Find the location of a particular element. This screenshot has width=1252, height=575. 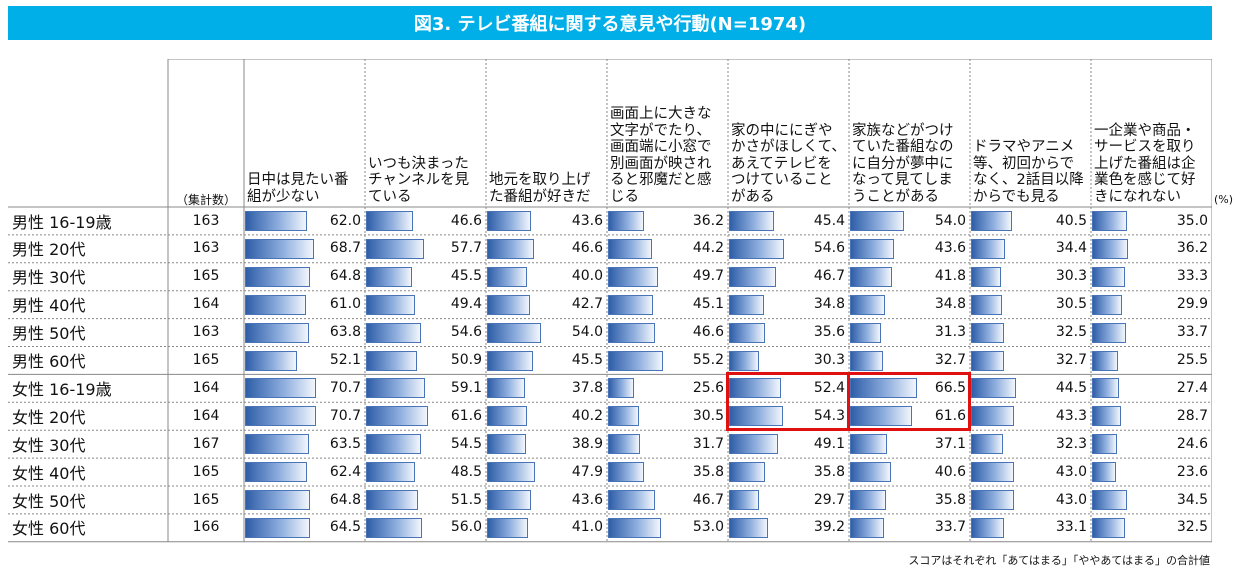

data-label: 61.0 is located at coordinates (345, 304).